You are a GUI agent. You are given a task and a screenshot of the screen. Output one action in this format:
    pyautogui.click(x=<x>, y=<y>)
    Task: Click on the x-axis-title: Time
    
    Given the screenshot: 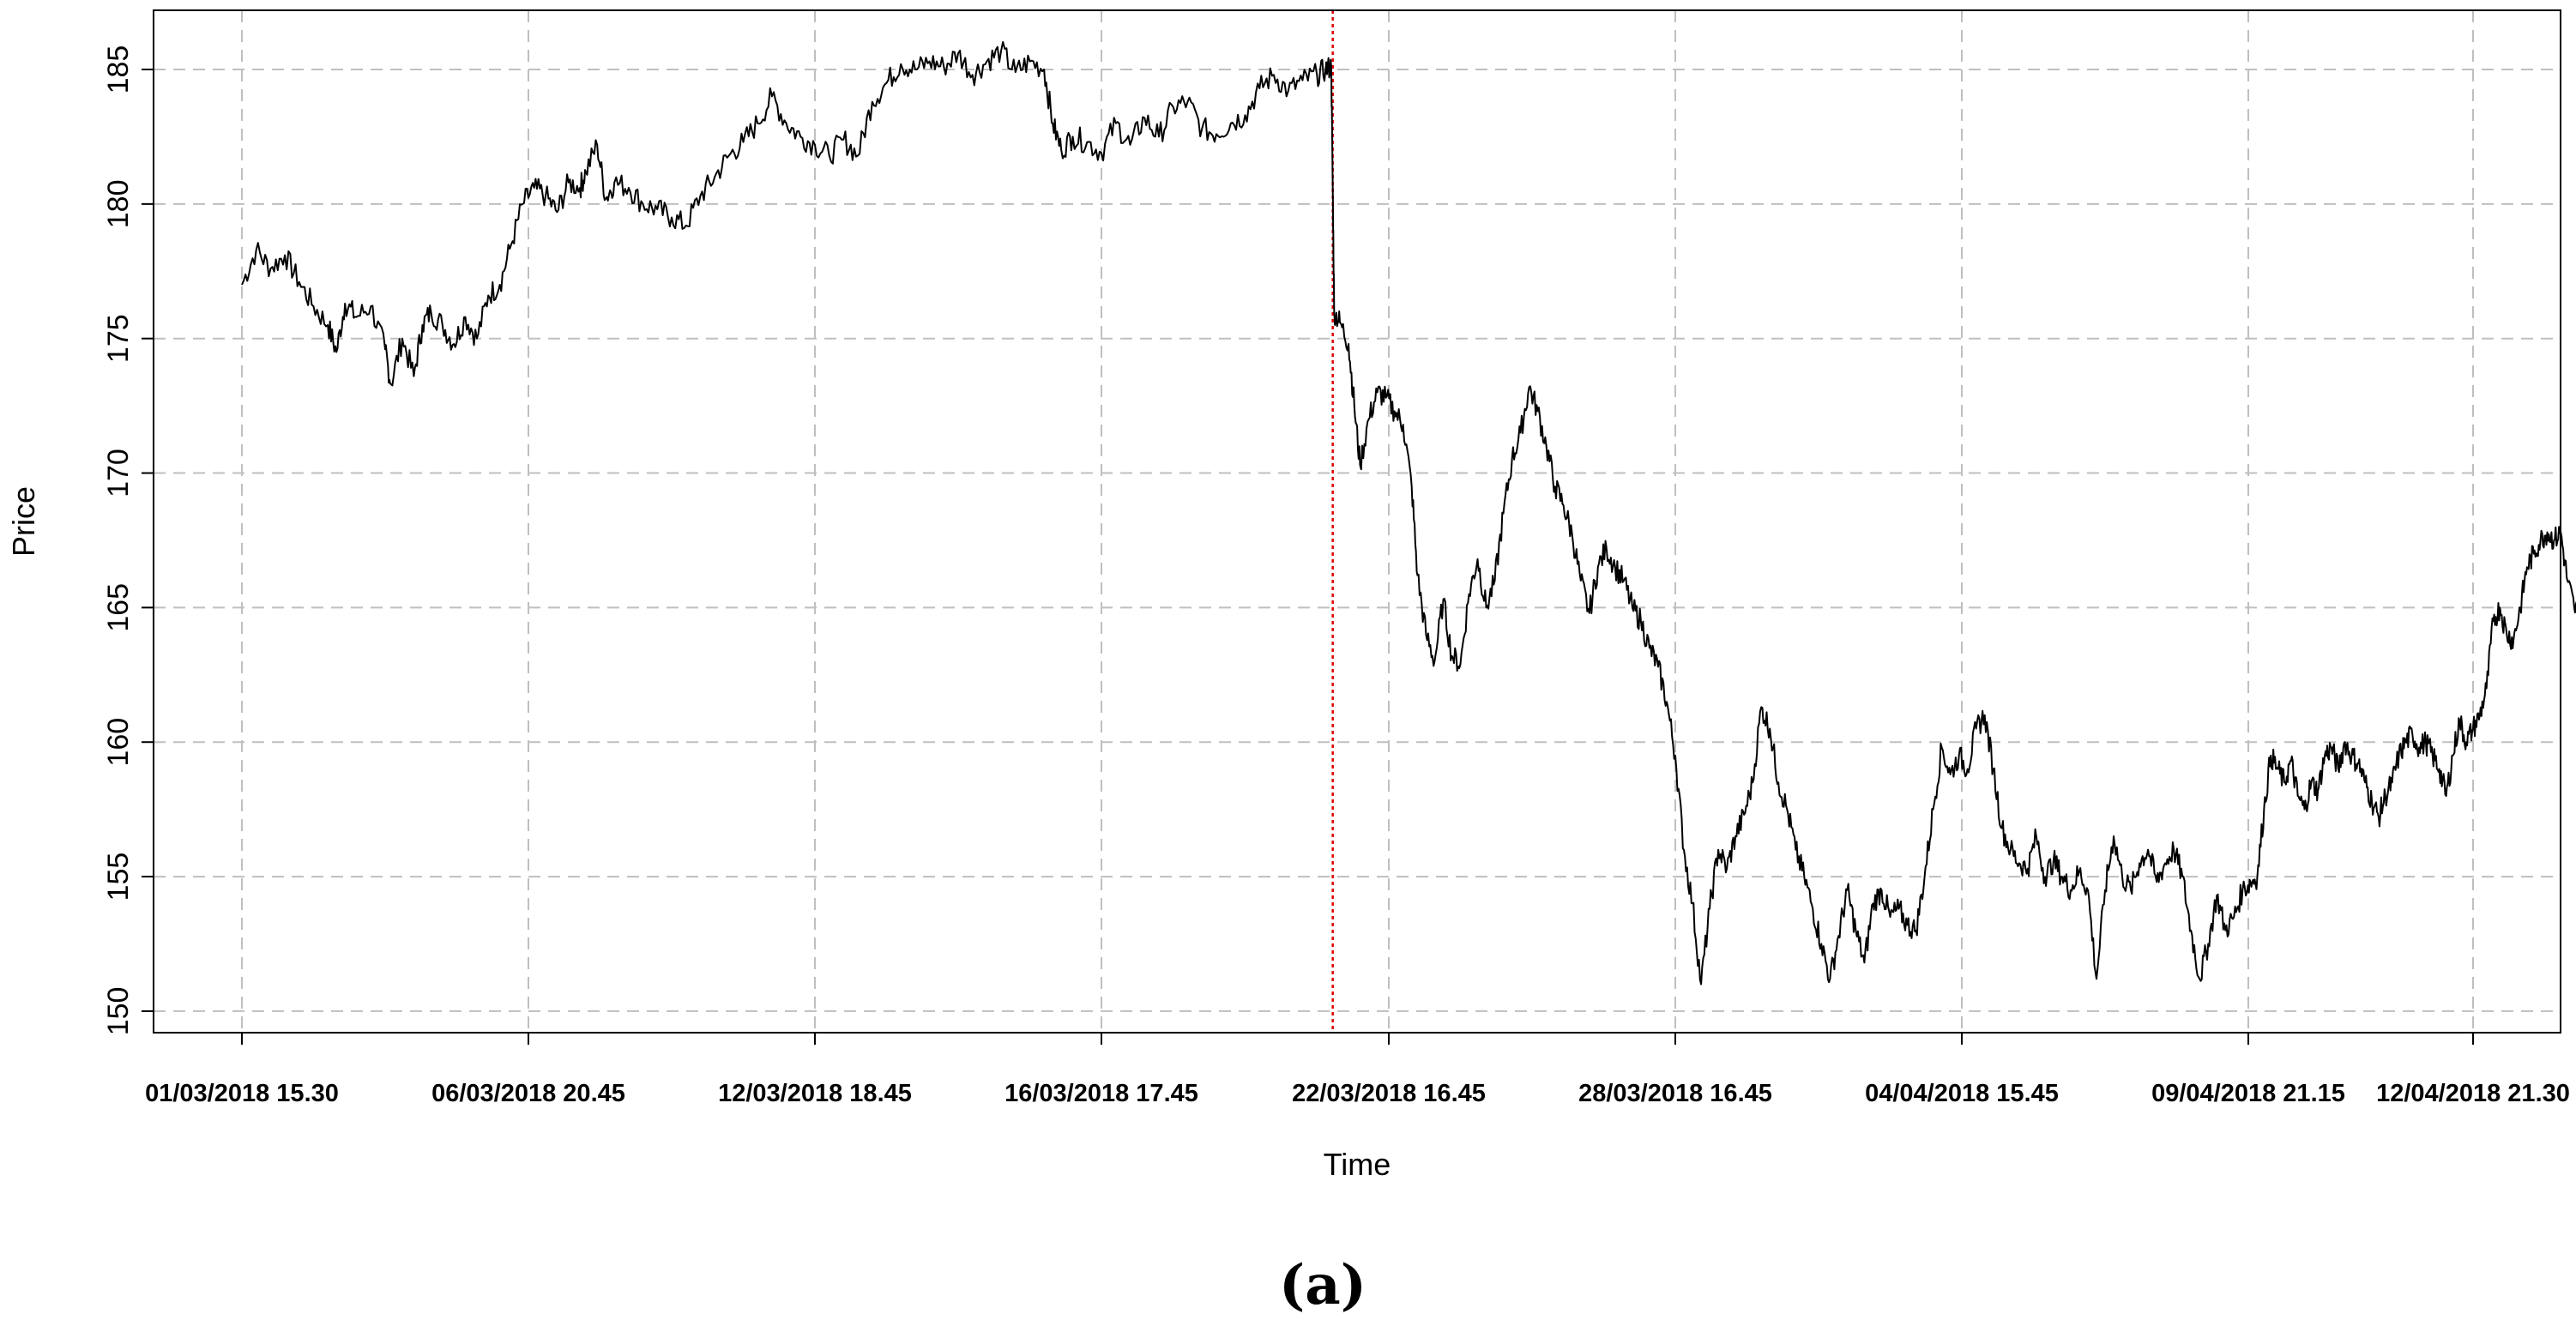 What is the action you would take?
    pyautogui.click(x=1357, y=1164)
    